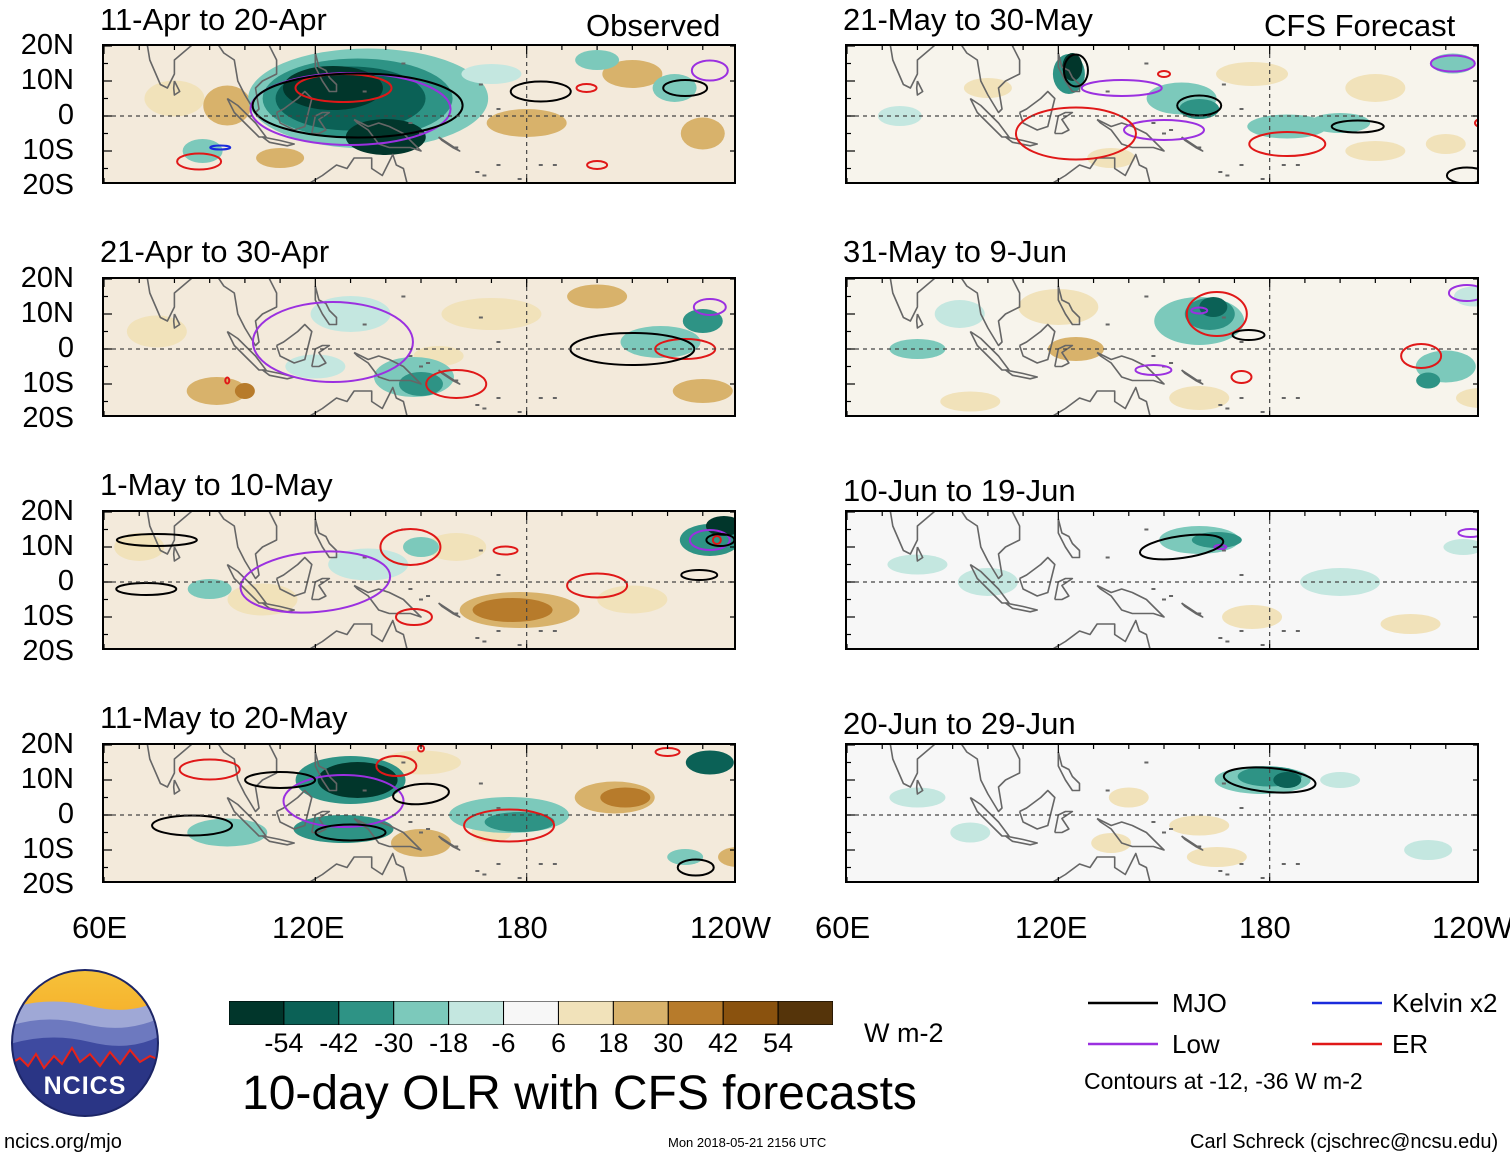 The width and height of the screenshot is (1510, 1158). I want to click on legend-label-mjo: MJO, so click(1199, 1003).